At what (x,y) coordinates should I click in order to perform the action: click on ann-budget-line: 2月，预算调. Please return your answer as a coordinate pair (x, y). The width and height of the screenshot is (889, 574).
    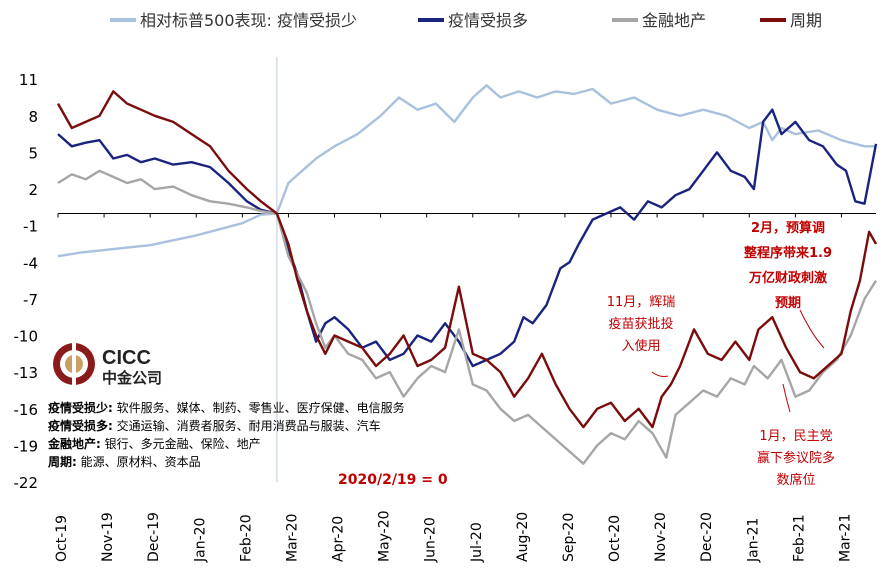
    Looking at the image, I should click on (788, 228).